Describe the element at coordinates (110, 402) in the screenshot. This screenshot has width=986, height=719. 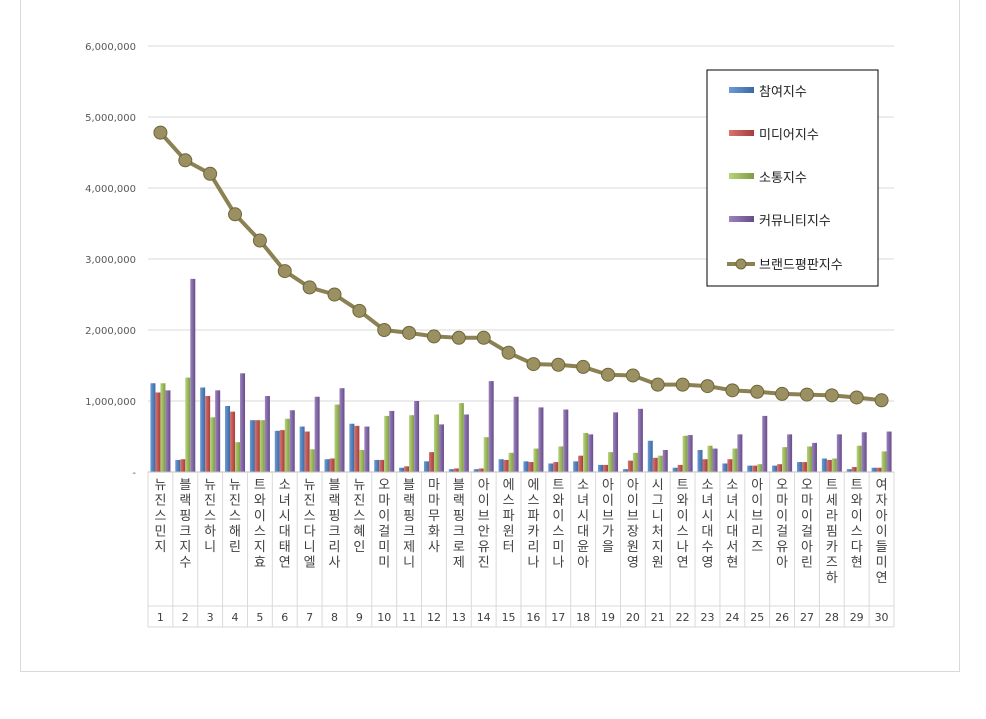
I see `y-tick-label: 1,000,000` at that location.